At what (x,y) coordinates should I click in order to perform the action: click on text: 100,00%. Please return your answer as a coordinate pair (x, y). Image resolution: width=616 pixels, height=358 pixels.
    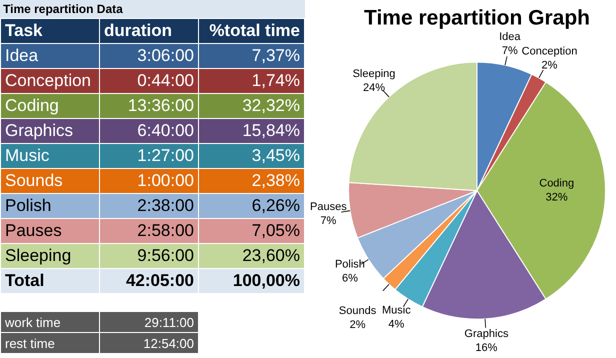
    Looking at the image, I should click on (251, 281).